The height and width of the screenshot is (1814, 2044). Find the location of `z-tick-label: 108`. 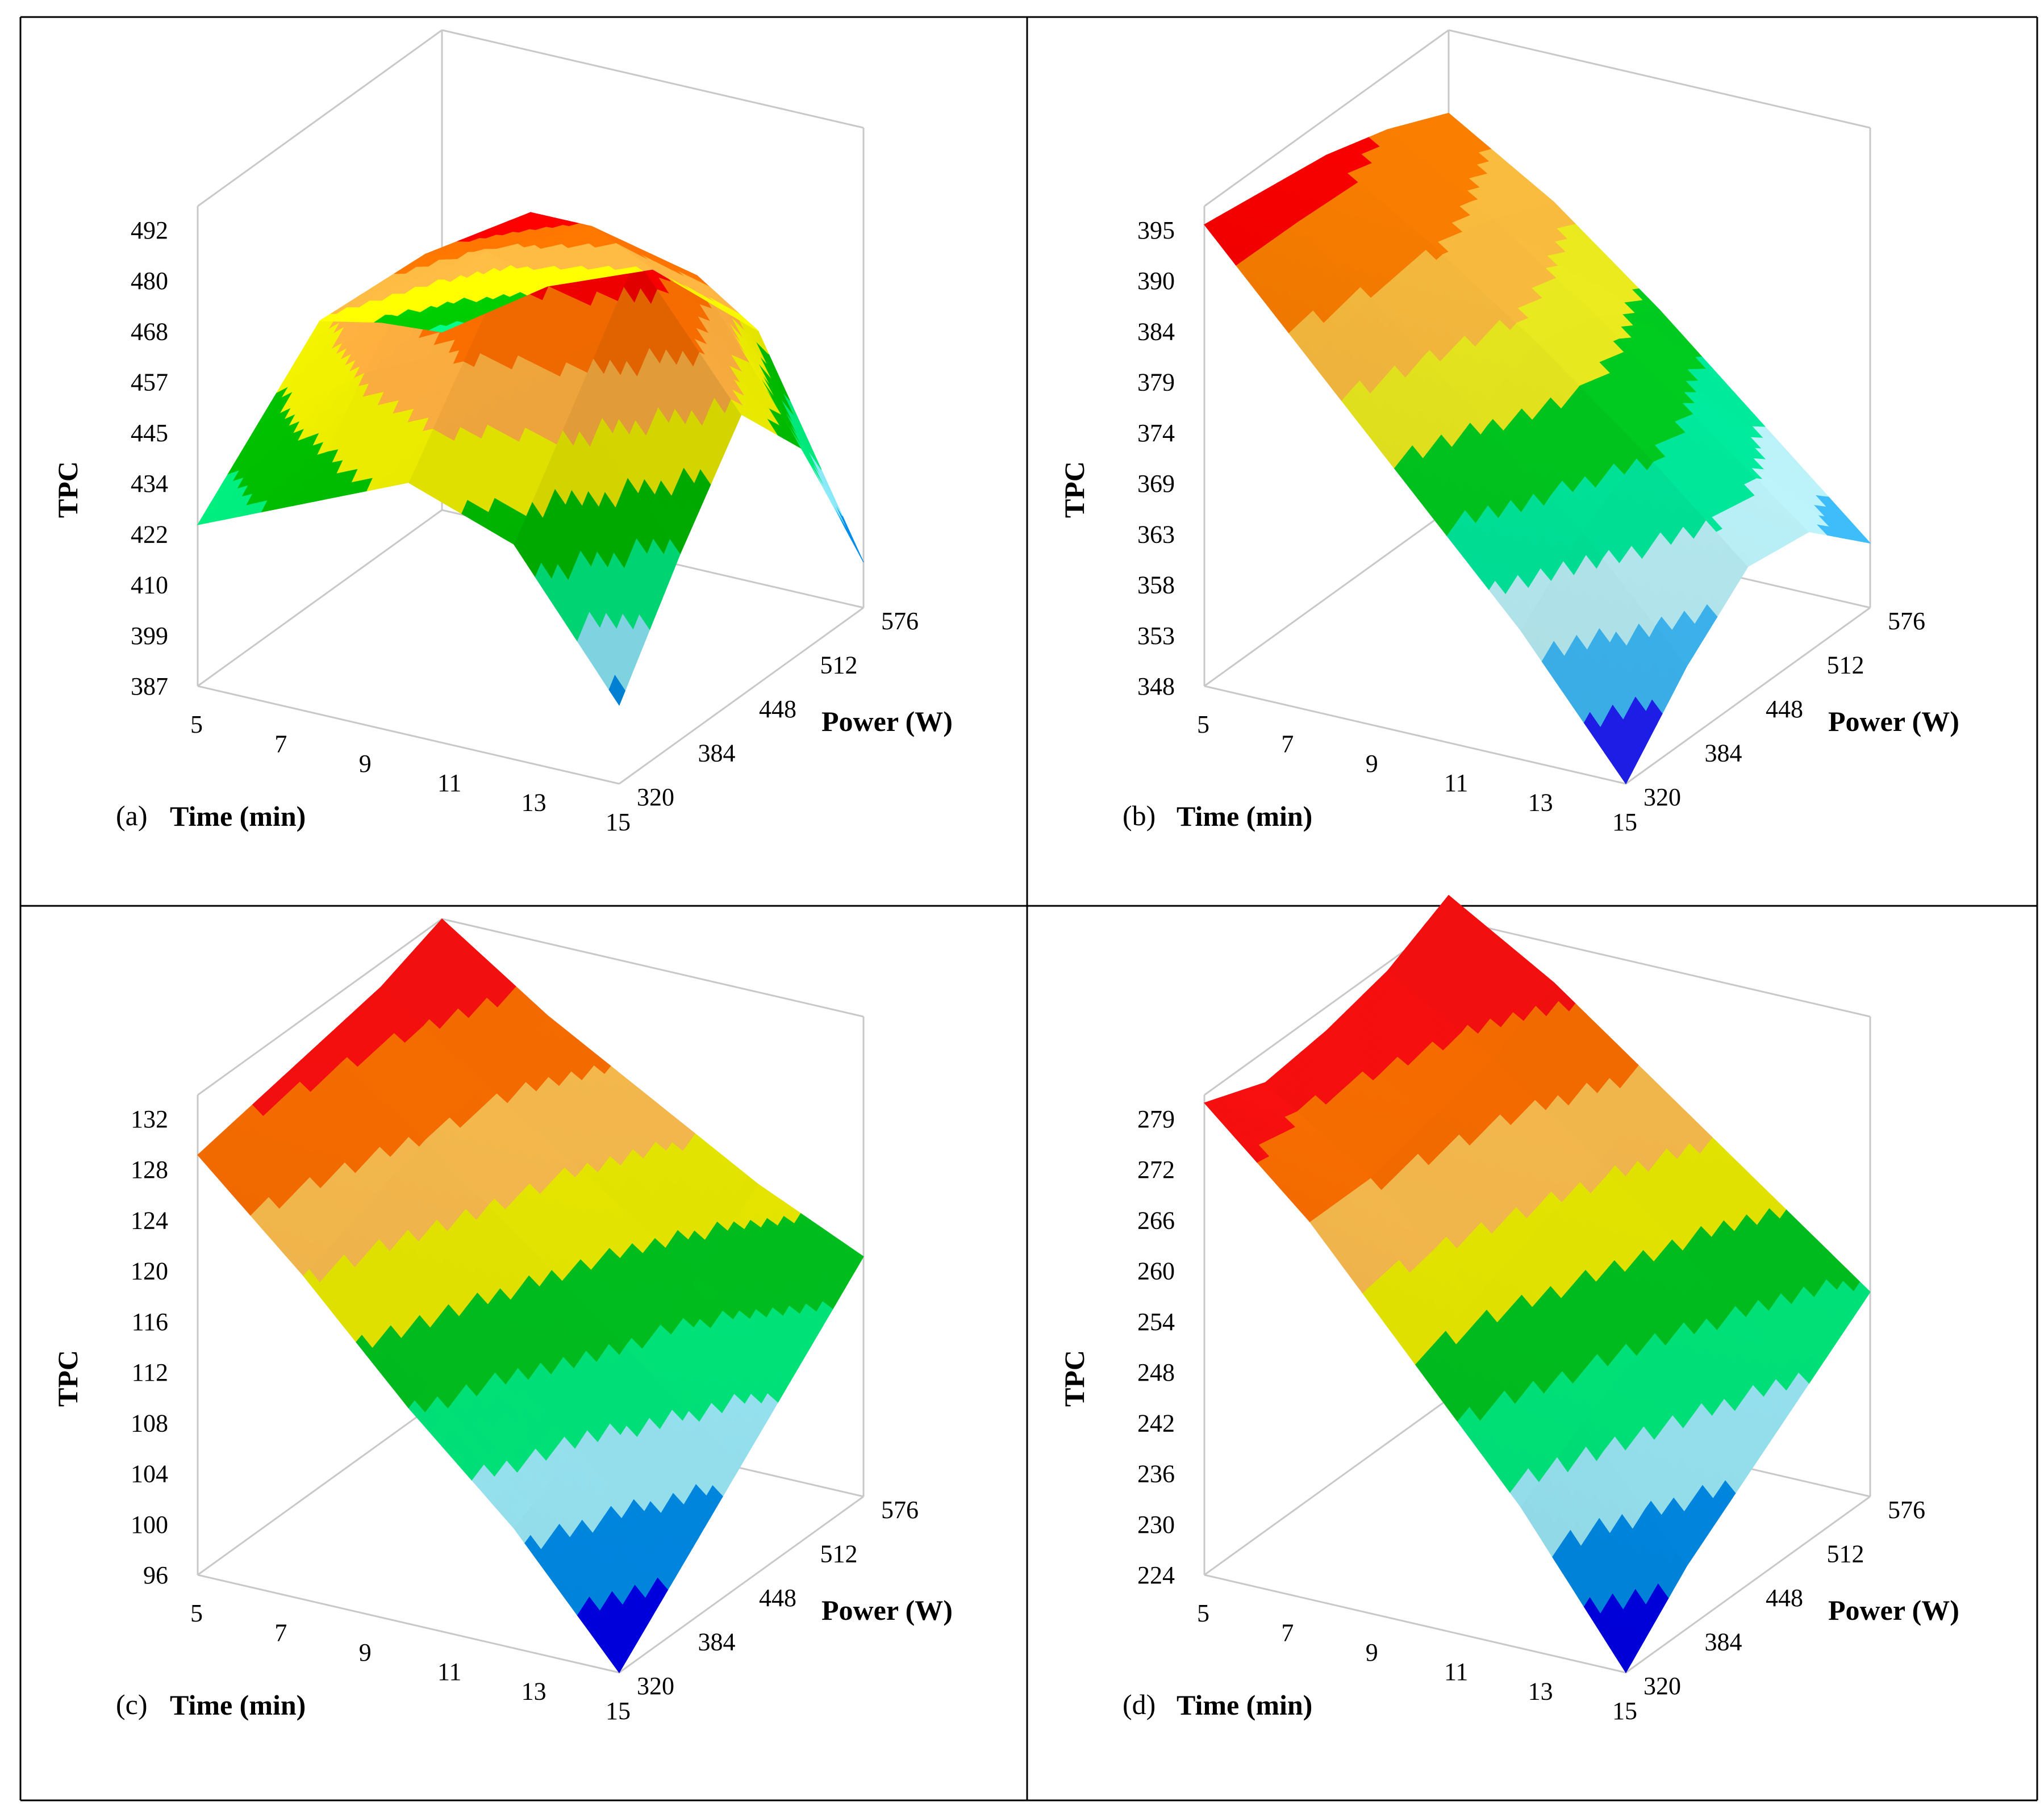

z-tick-label: 108 is located at coordinates (149, 1423).